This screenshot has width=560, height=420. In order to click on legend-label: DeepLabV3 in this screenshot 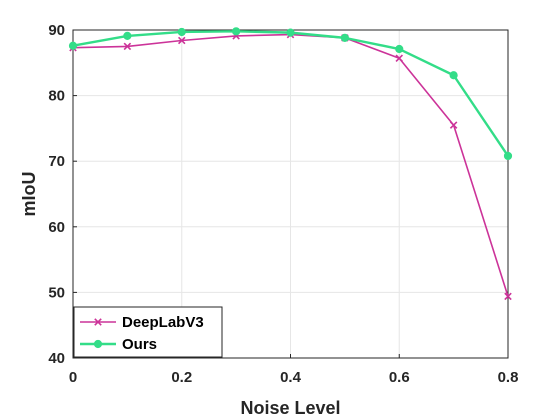, I will do `click(163, 322)`.